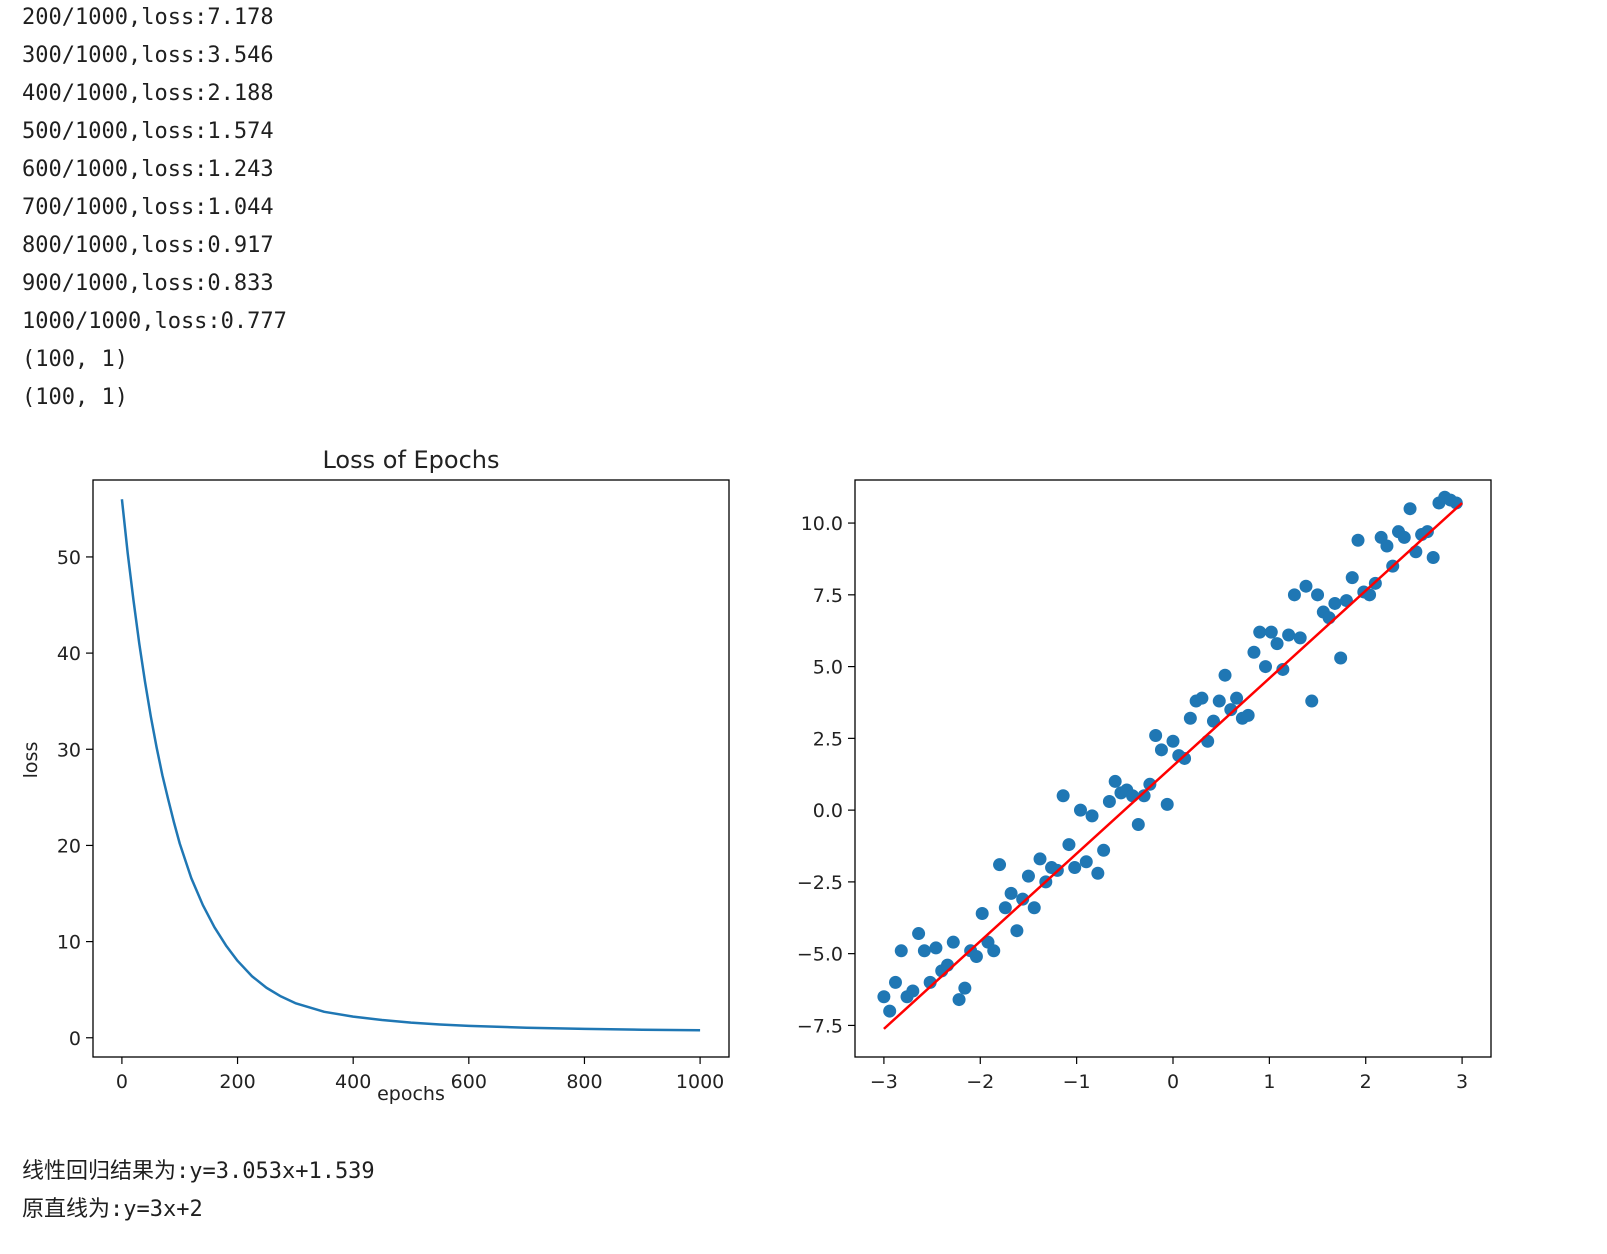 The image size is (1607, 1254). What do you see at coordinates (410, 460) in the screenshot?
I see `chart-title: Loss of Epochs` at bounding box center [410, 460].